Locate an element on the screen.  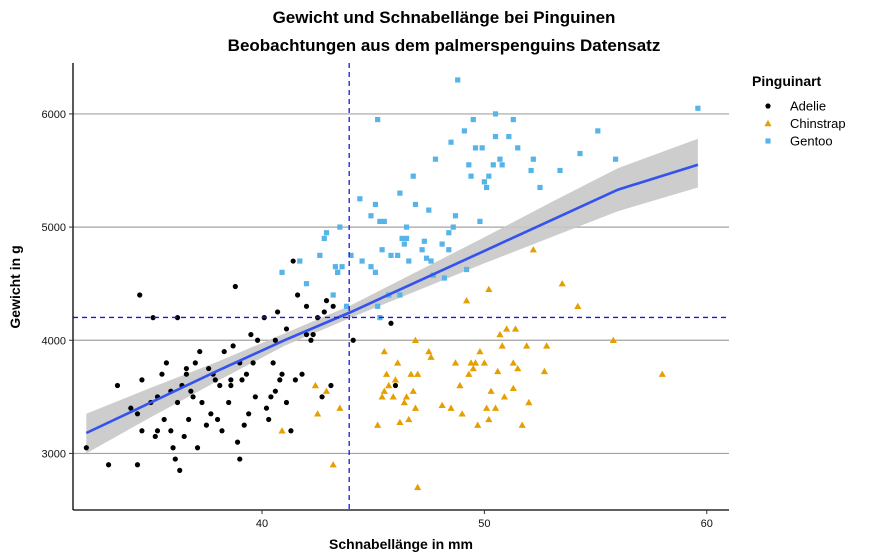
legend-title: Pinguinart is located at coordinates (787, 81).